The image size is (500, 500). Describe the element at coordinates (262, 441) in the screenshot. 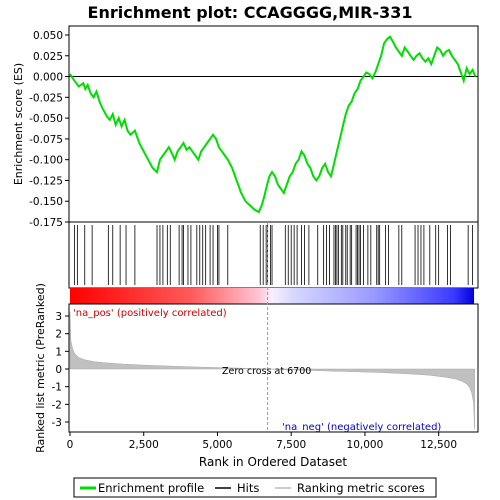

I see `x-axis: 0 2,500 5,000 7,500 10,000 12,500` at that location.